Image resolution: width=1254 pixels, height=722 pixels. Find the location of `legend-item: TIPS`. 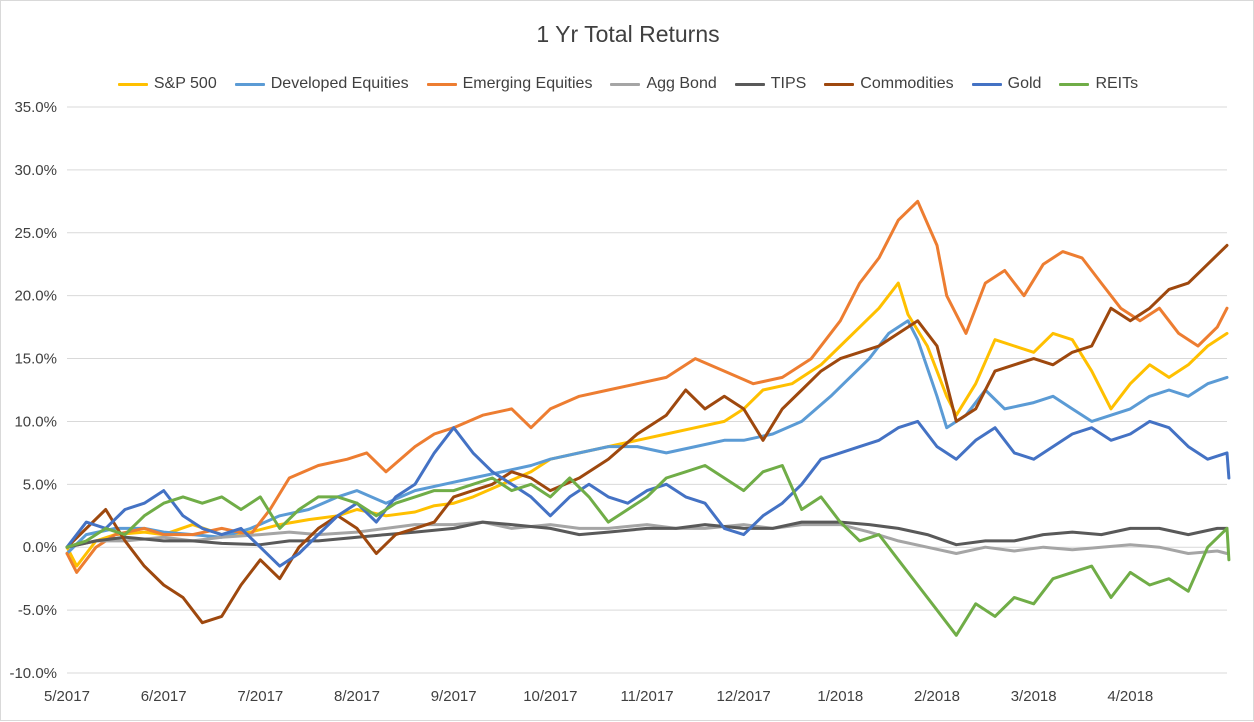

legend-item: TIPS is located at coordinates (770, 84).